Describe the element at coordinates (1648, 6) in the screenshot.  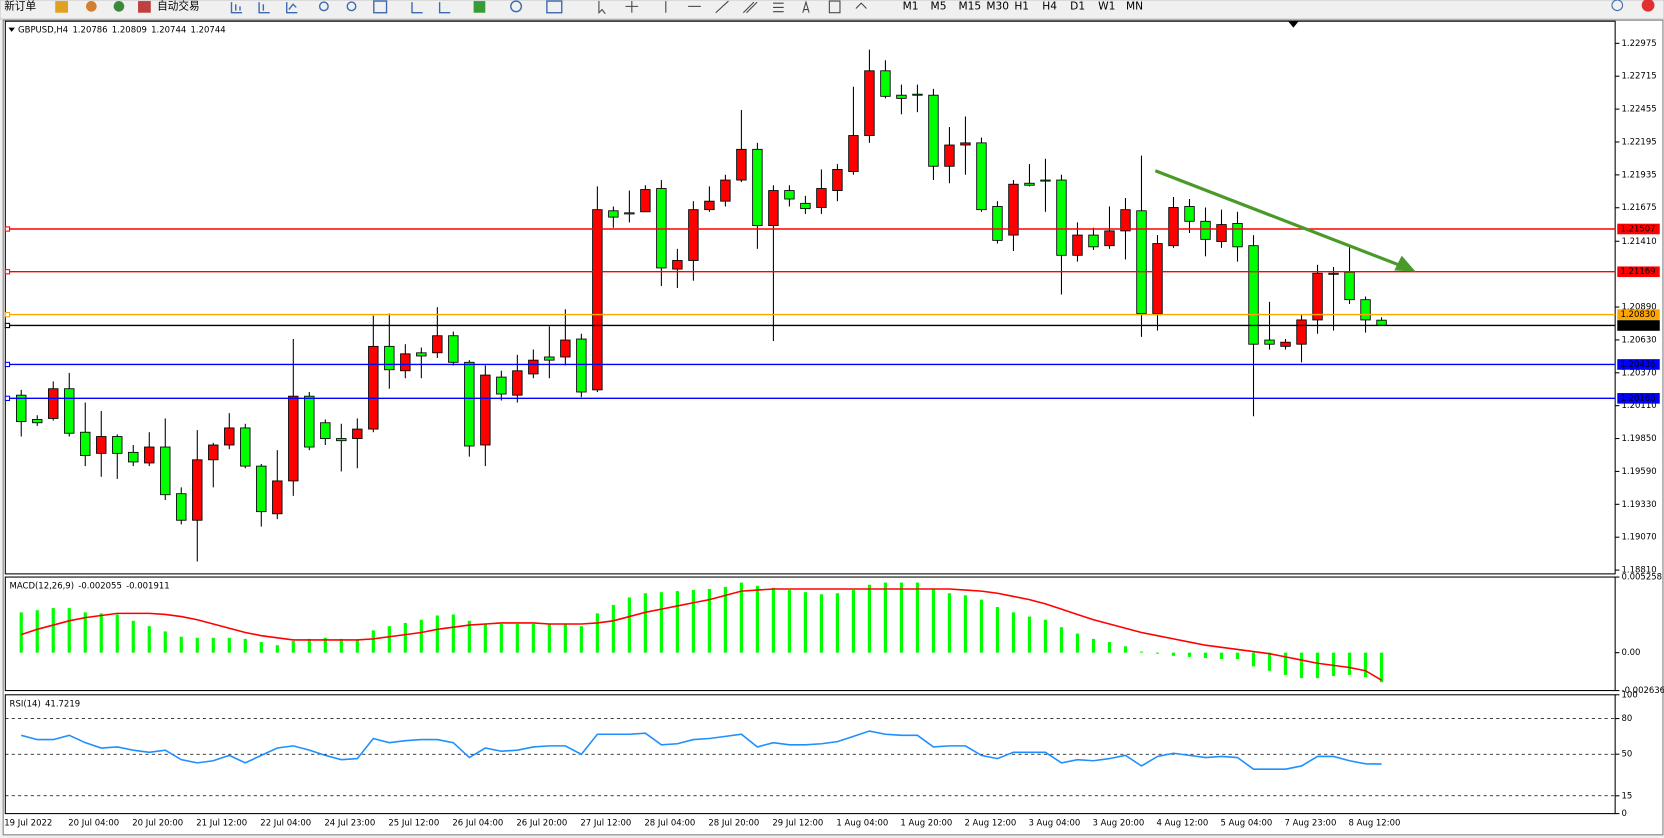
I see `notification-badge` at that location.